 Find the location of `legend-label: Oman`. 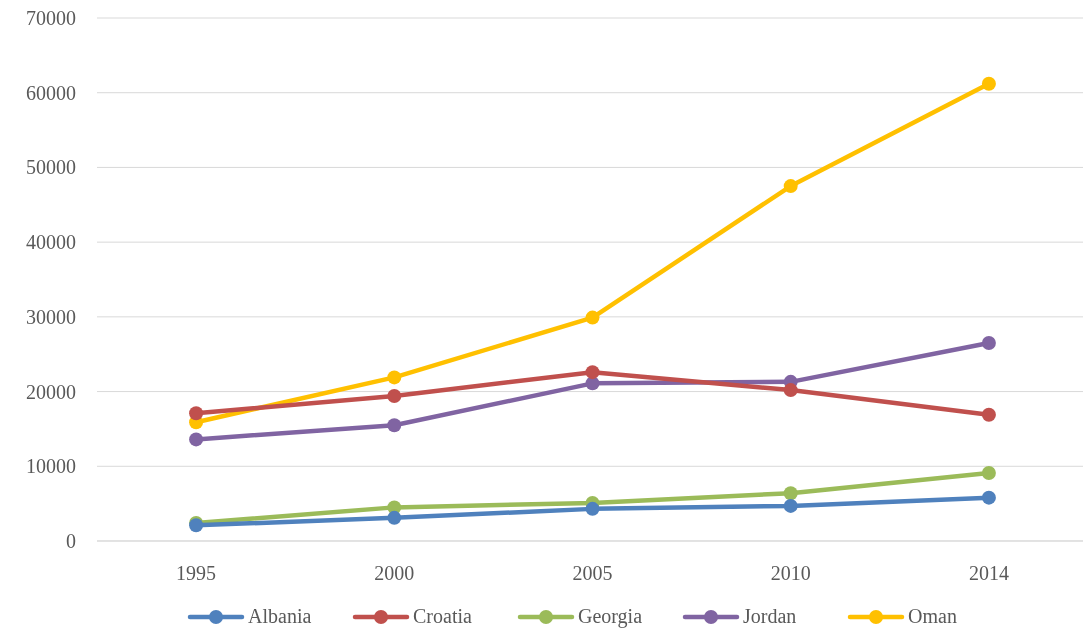

legend-label: Oman is located at coordinates (932, 616).